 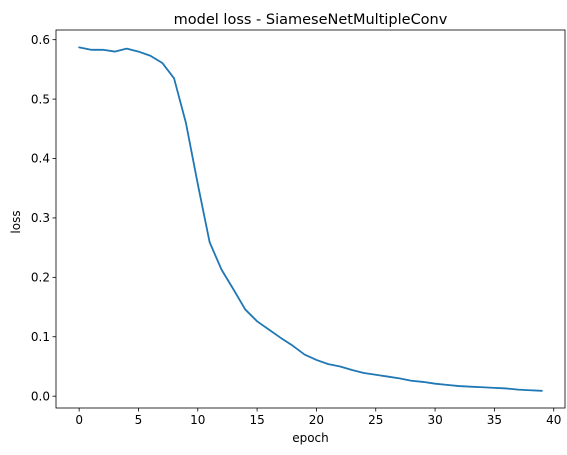 I want to click on x-tick-label: 5, so click(x=139, y=420).